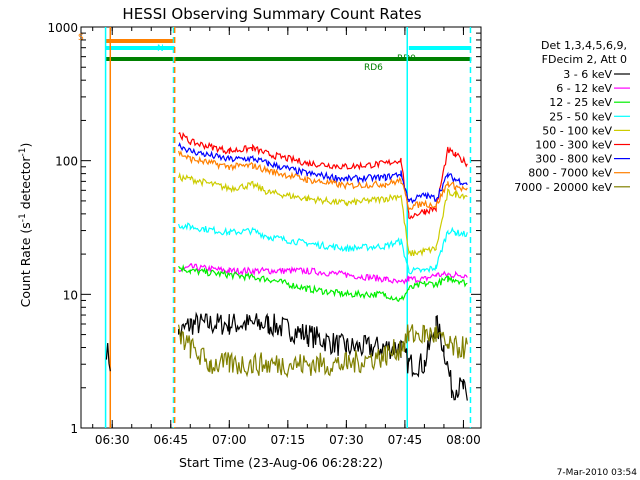  What do you see at coordinates (170, 440) in the screenshot?
I see `x-tick-label: 06:45` at bounding box center [170, 440].